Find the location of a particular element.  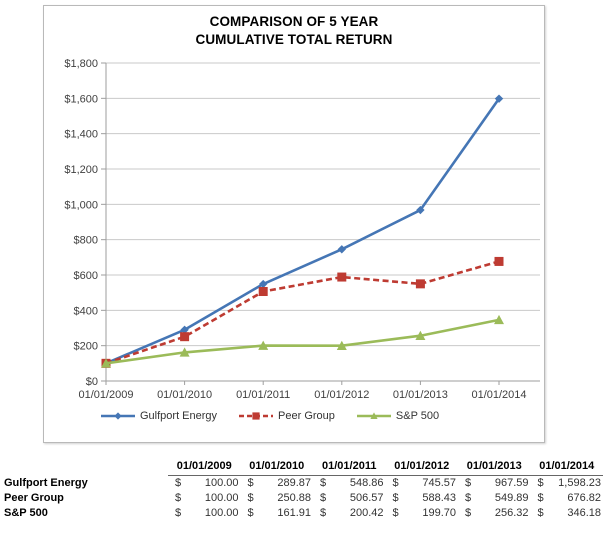

series-peer-group is located at coordinates (302, 312).